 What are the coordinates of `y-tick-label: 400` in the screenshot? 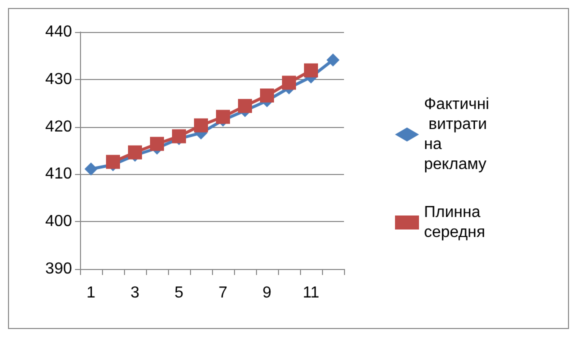 It's located at (58, 221).